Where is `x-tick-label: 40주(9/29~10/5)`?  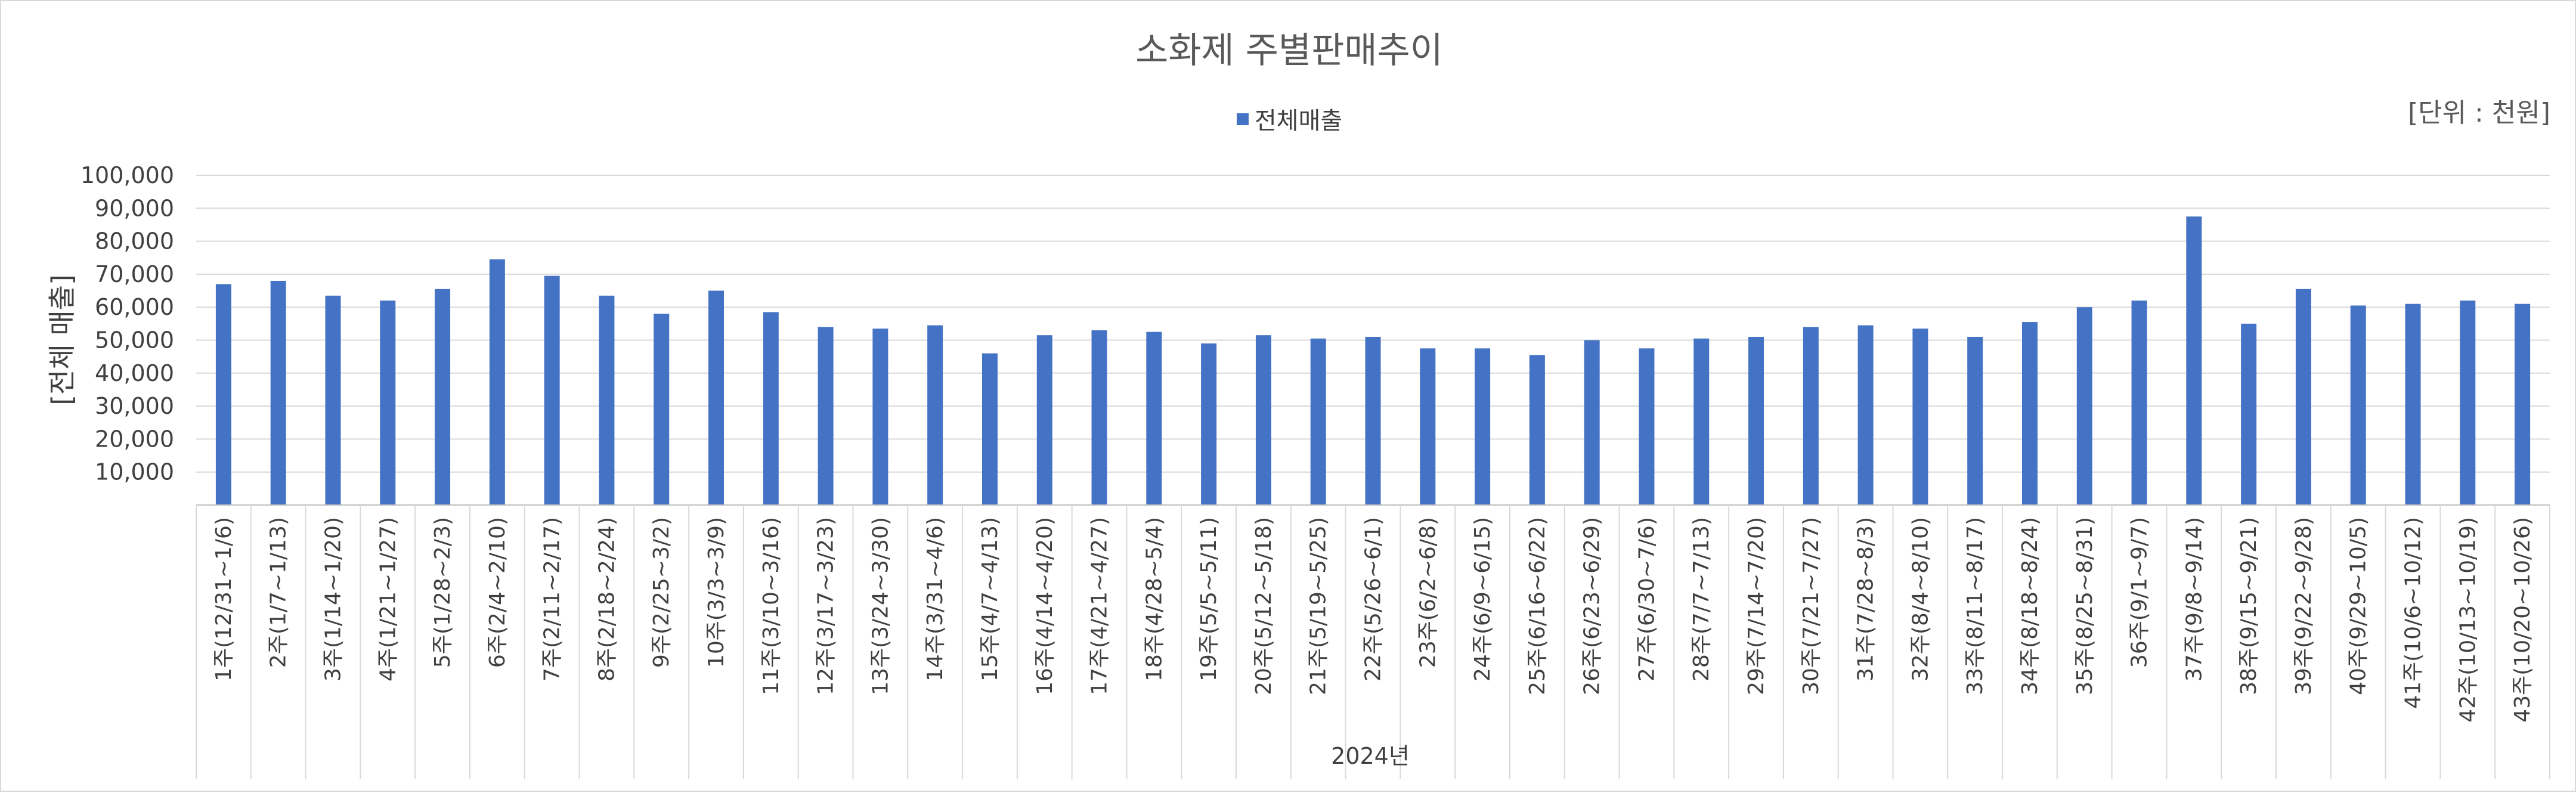
x-tick-label: 40주(9/29~10/5) is located at coordinates (2358, 606).